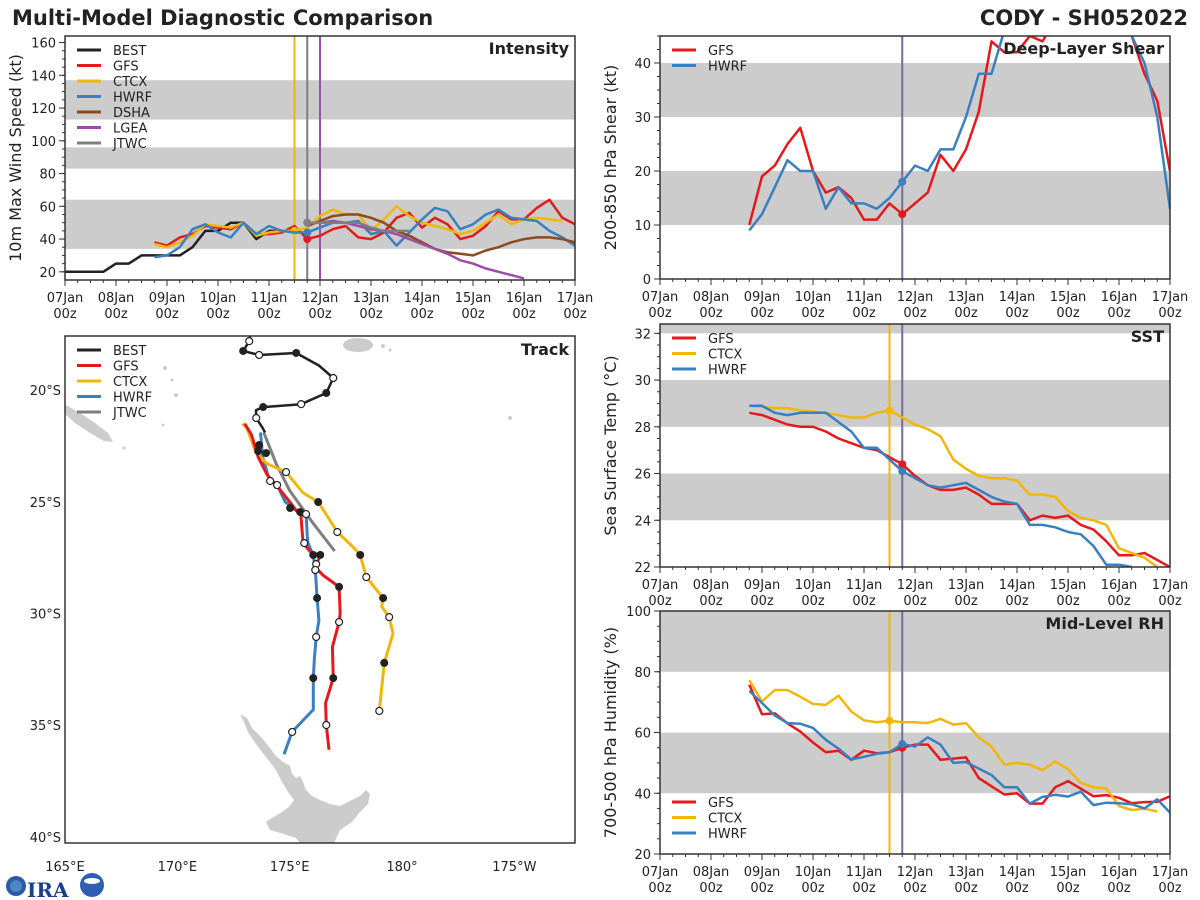  Describe the element at coordinates (358, 227) in the screenshot. I see `series-line-jtwc` at that location.